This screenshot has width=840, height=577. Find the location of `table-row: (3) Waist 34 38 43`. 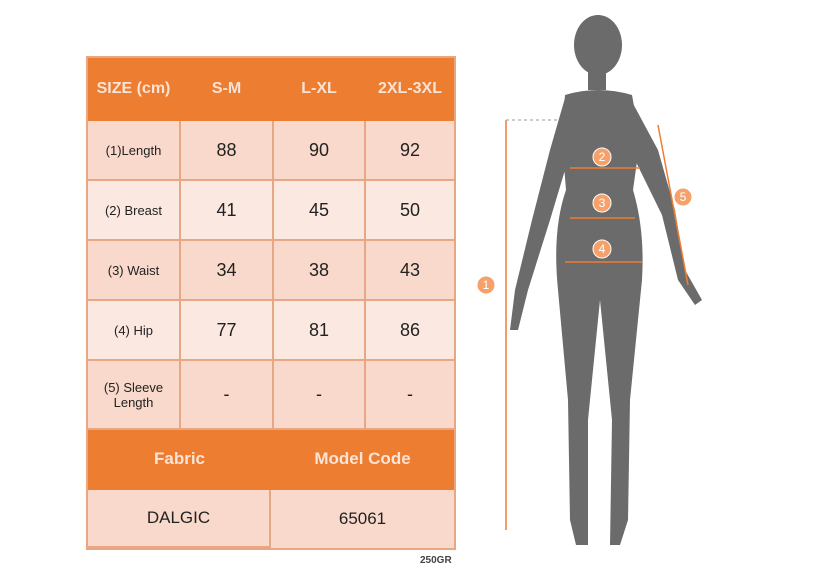

table-row: (3) Waist 34 38 43 is located at coordinates (271, 271).